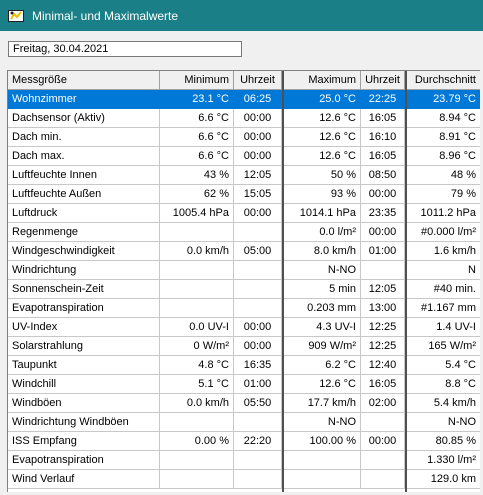 This screenshot has width=483, height=495. Describe the element at coordinates (322, 327) in the screenshot. I see `cell-maximum: 4.3 UV-I` at that location.